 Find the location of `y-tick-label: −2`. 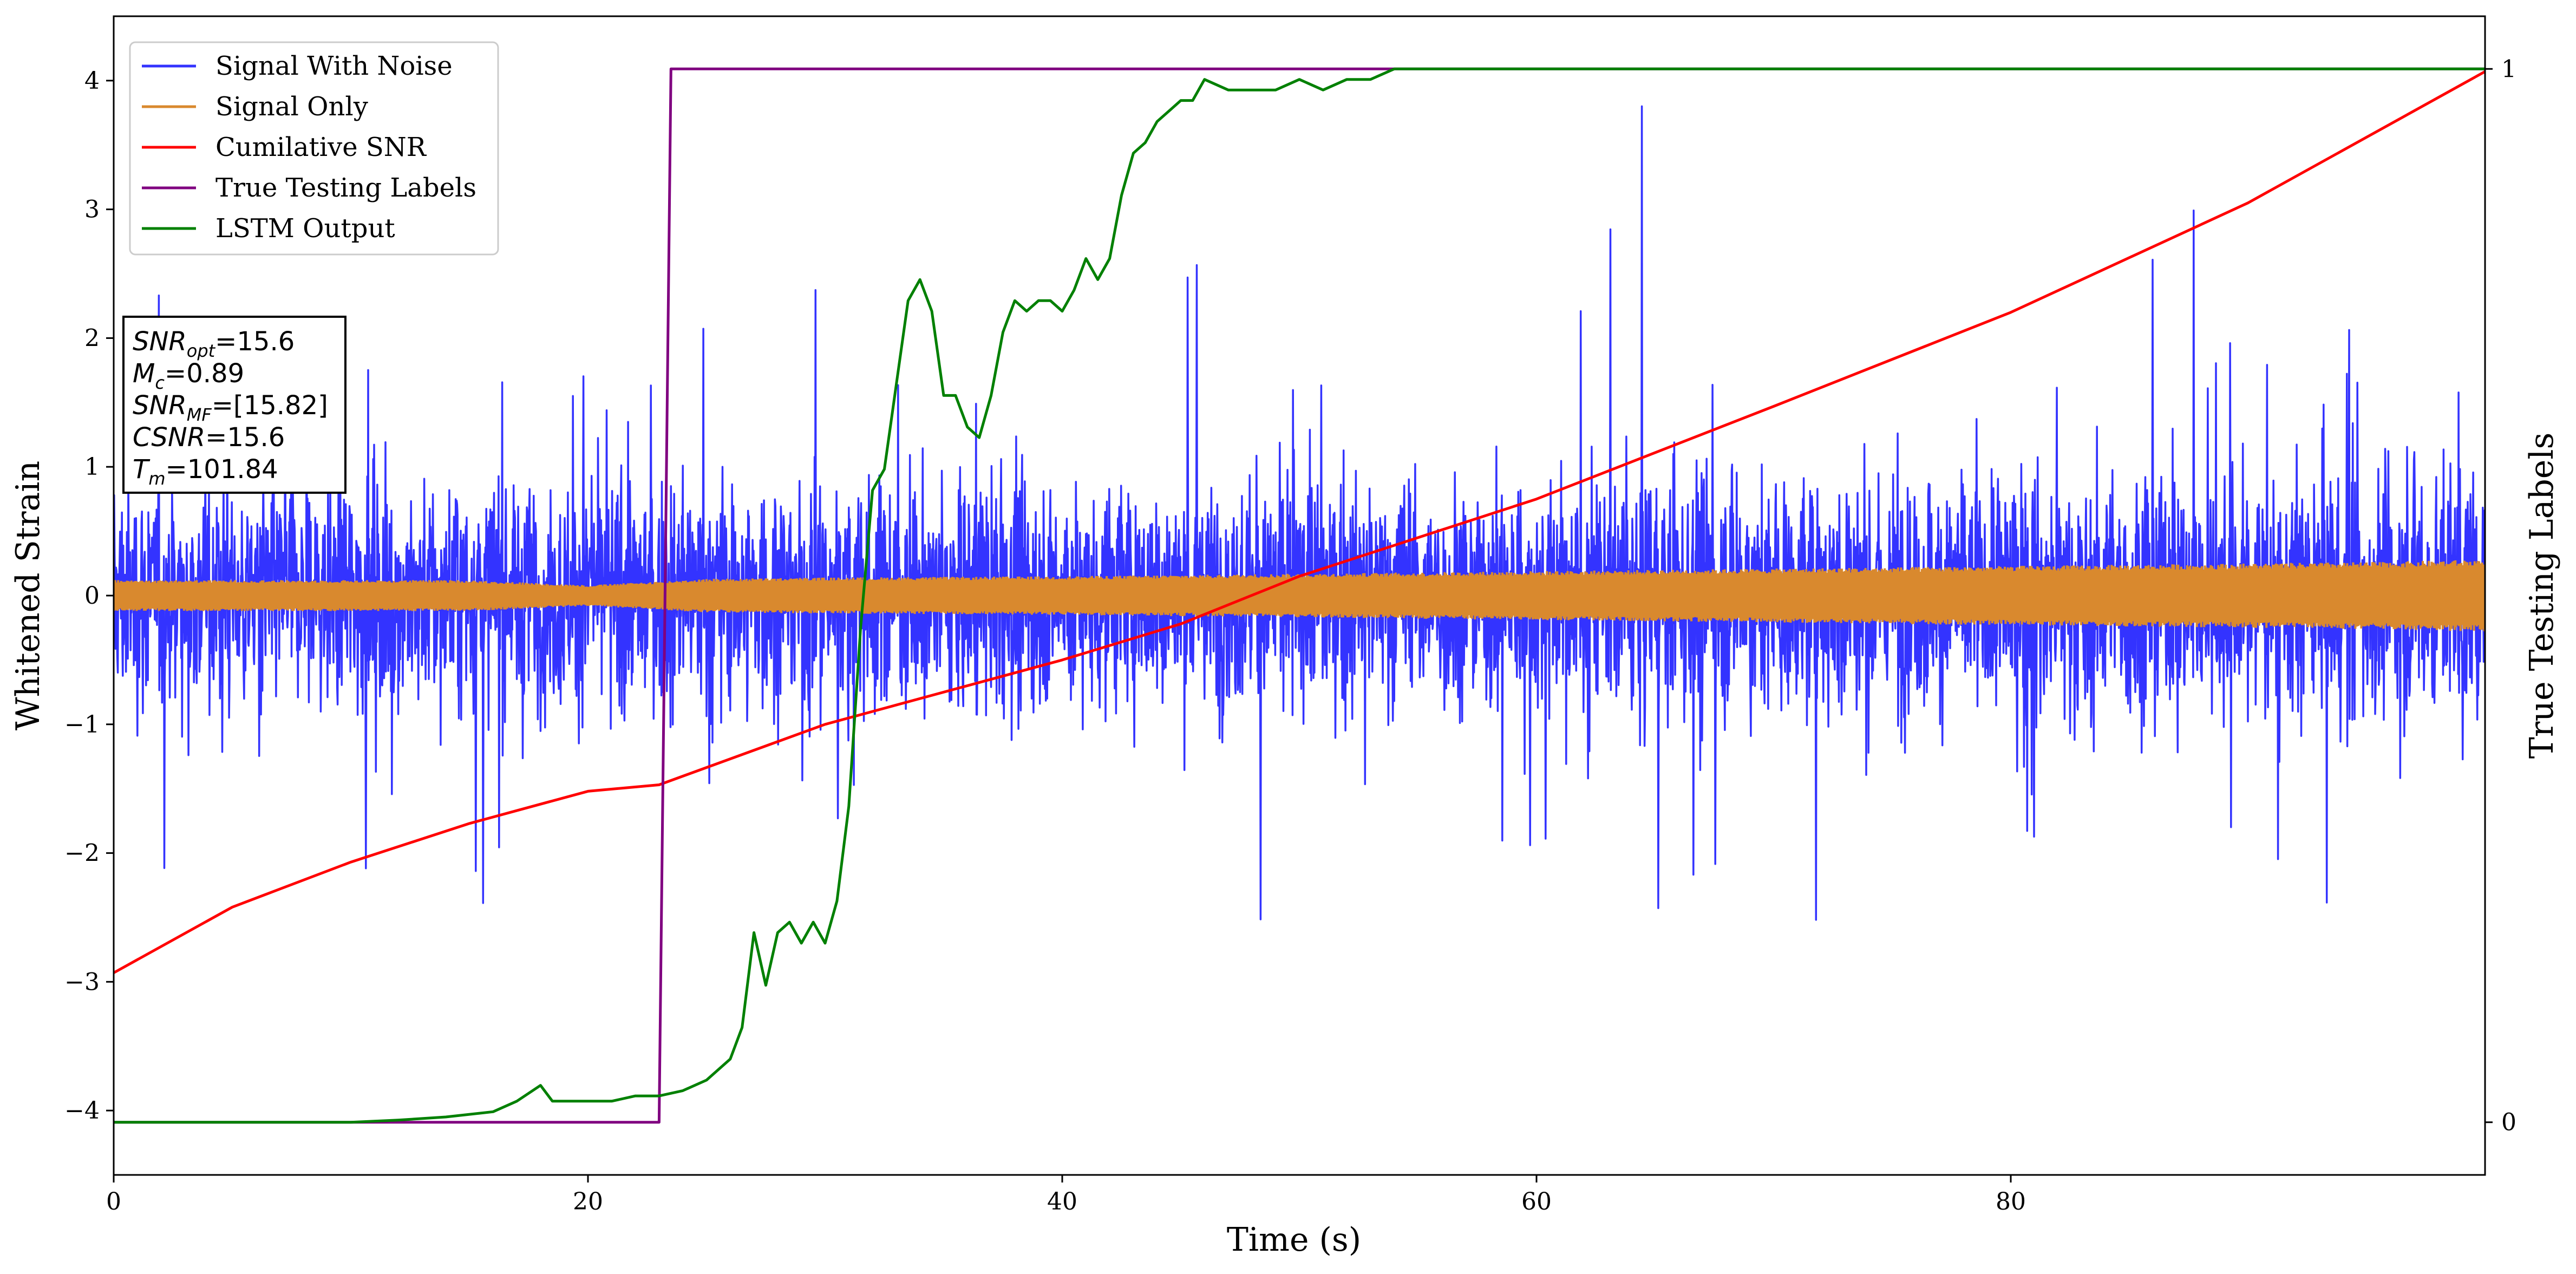

y-tick-label: −2 is located at coordinates (82, 853).